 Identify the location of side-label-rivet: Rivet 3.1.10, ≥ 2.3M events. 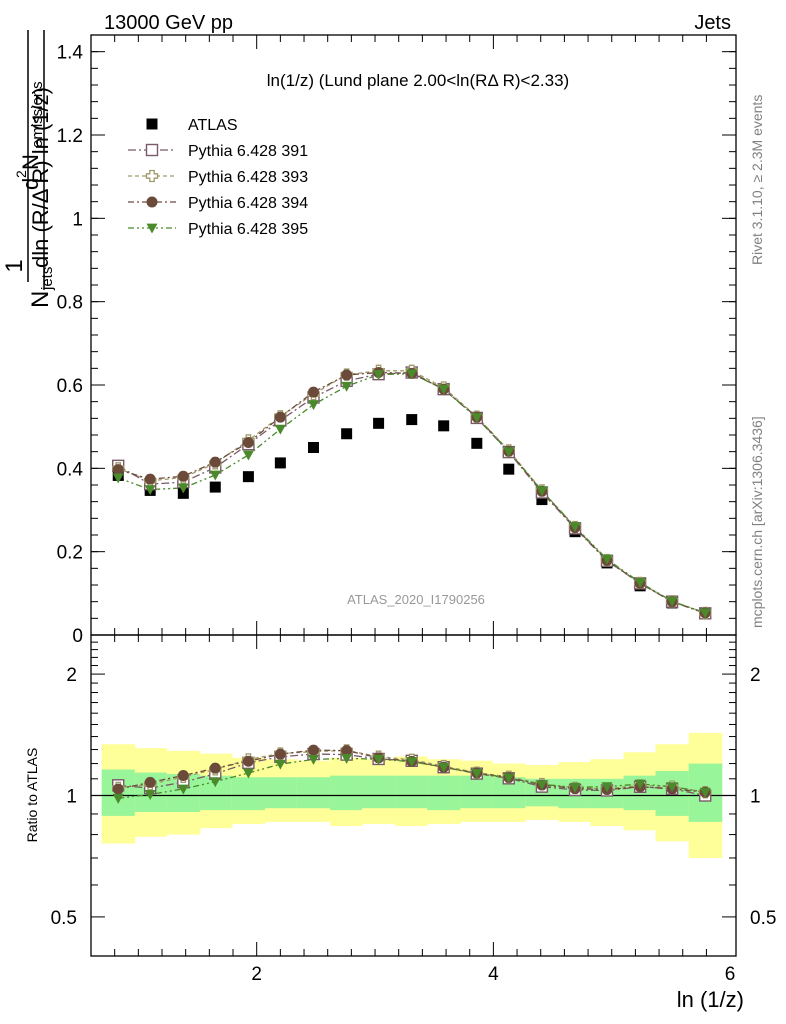
(757, 180).